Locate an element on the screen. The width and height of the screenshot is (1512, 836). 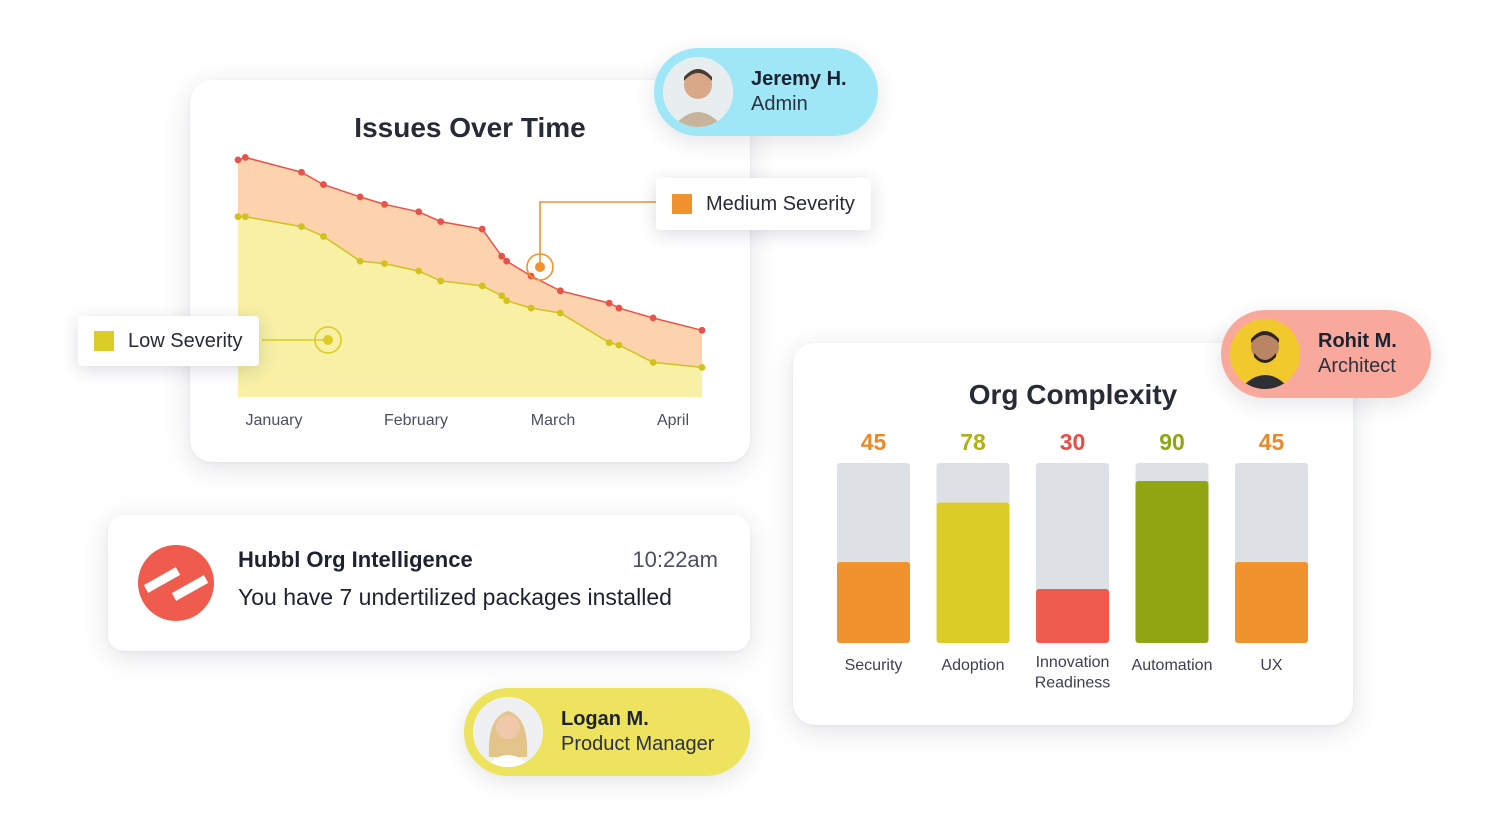
bar-security is located at coordinates (873, 602).